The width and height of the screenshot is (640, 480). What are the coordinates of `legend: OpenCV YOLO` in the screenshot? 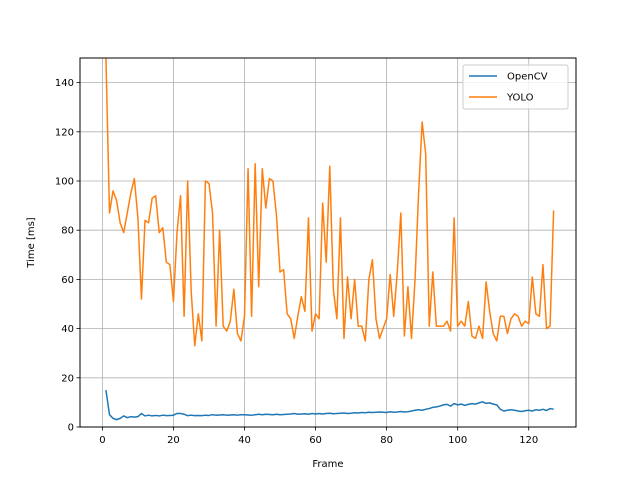 It's located at (515, 87).